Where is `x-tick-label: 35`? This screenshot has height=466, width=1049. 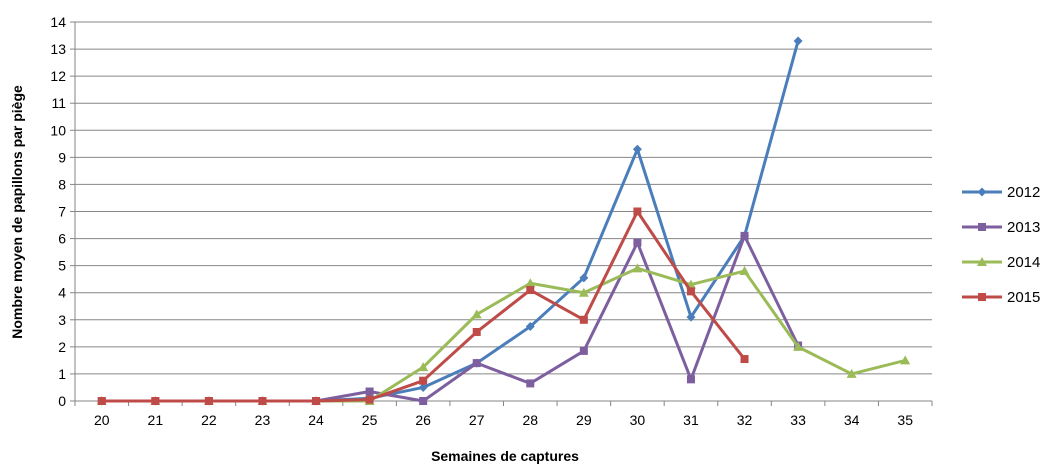 x-tick-label: 35 is located at coordinates (905, 420).